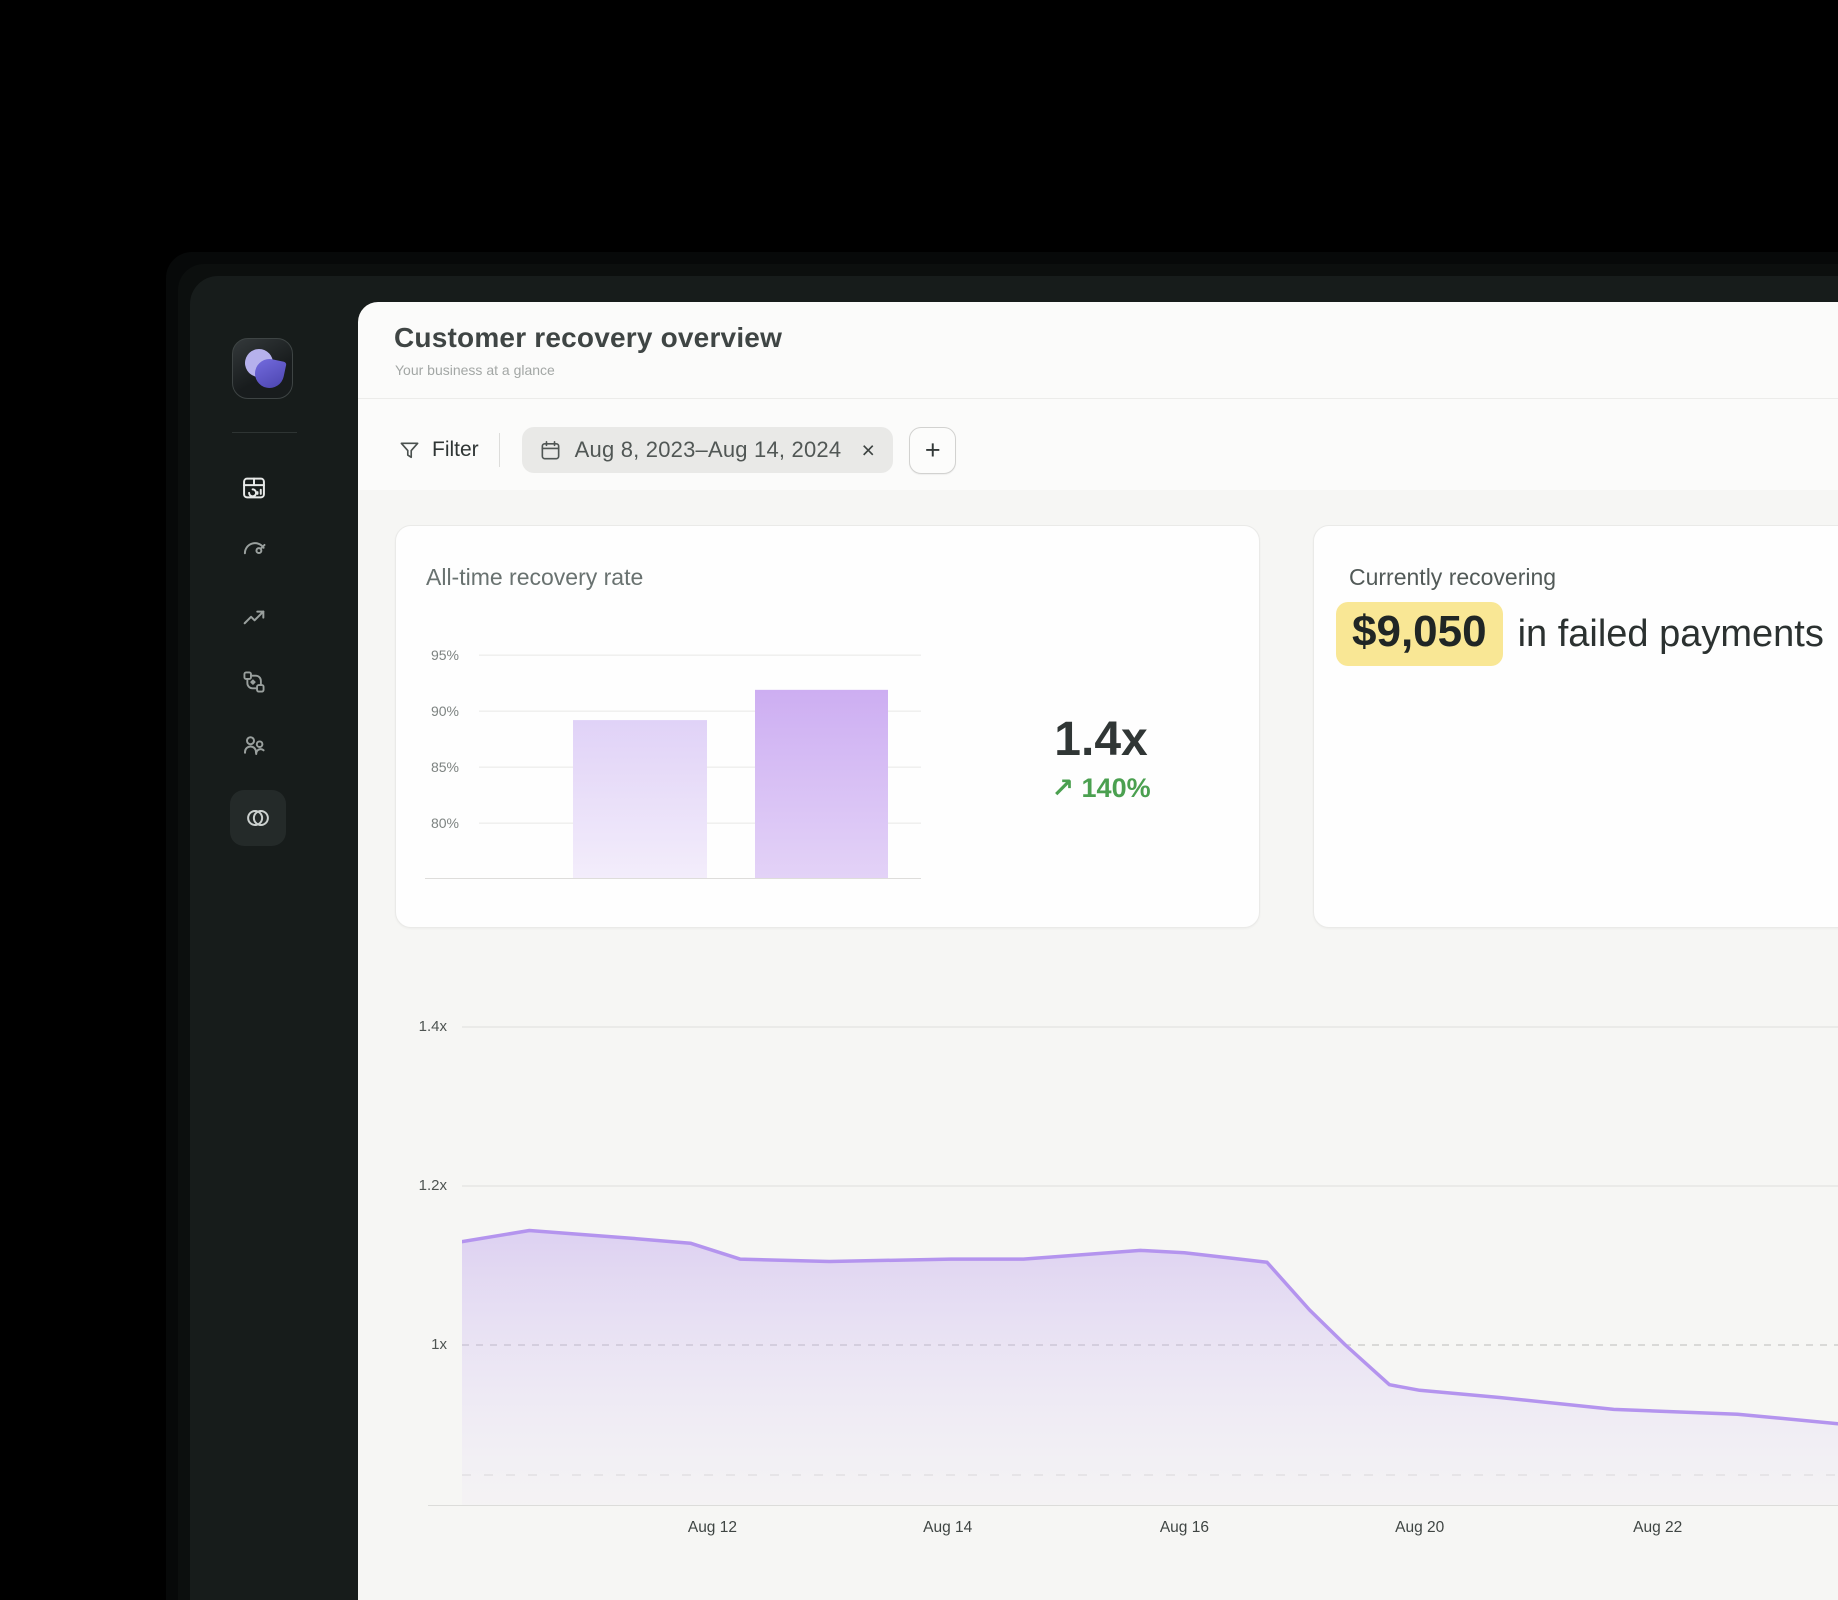 This screenshot has width=1838, height=1600. What do you see at coordinates (264, 432) in the screenshot?
I see `sidebar-divider` at bounding box center [264, 432].